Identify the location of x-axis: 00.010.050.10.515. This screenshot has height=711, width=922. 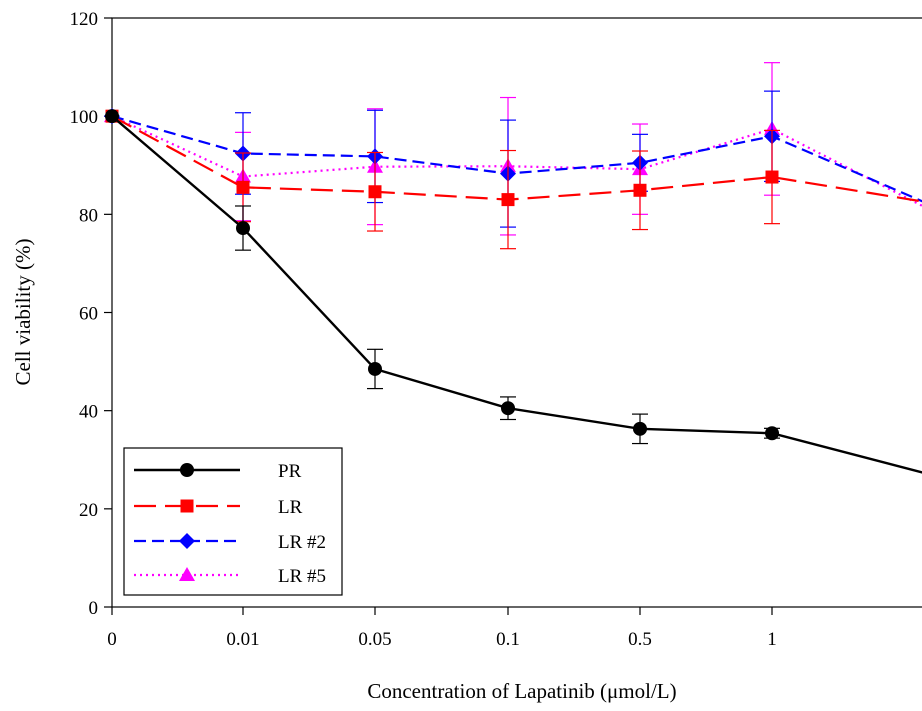
(442, 628).